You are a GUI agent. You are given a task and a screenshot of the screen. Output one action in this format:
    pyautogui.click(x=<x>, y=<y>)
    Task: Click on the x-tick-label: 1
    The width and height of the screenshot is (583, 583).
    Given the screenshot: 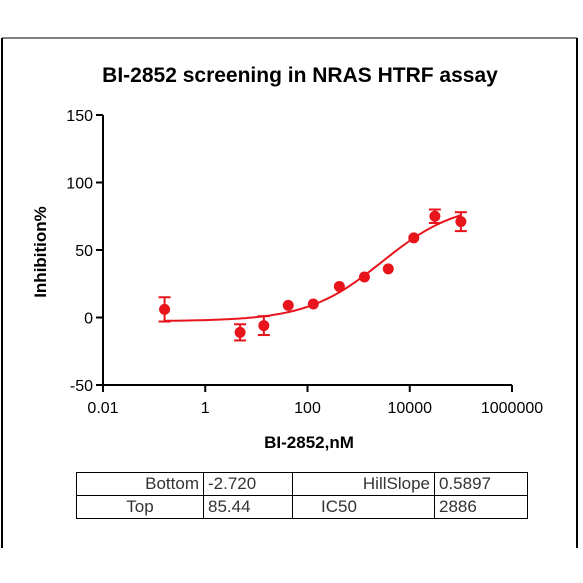 What is the action you would take?
    pyautogui.click(x=205, y=408)
    